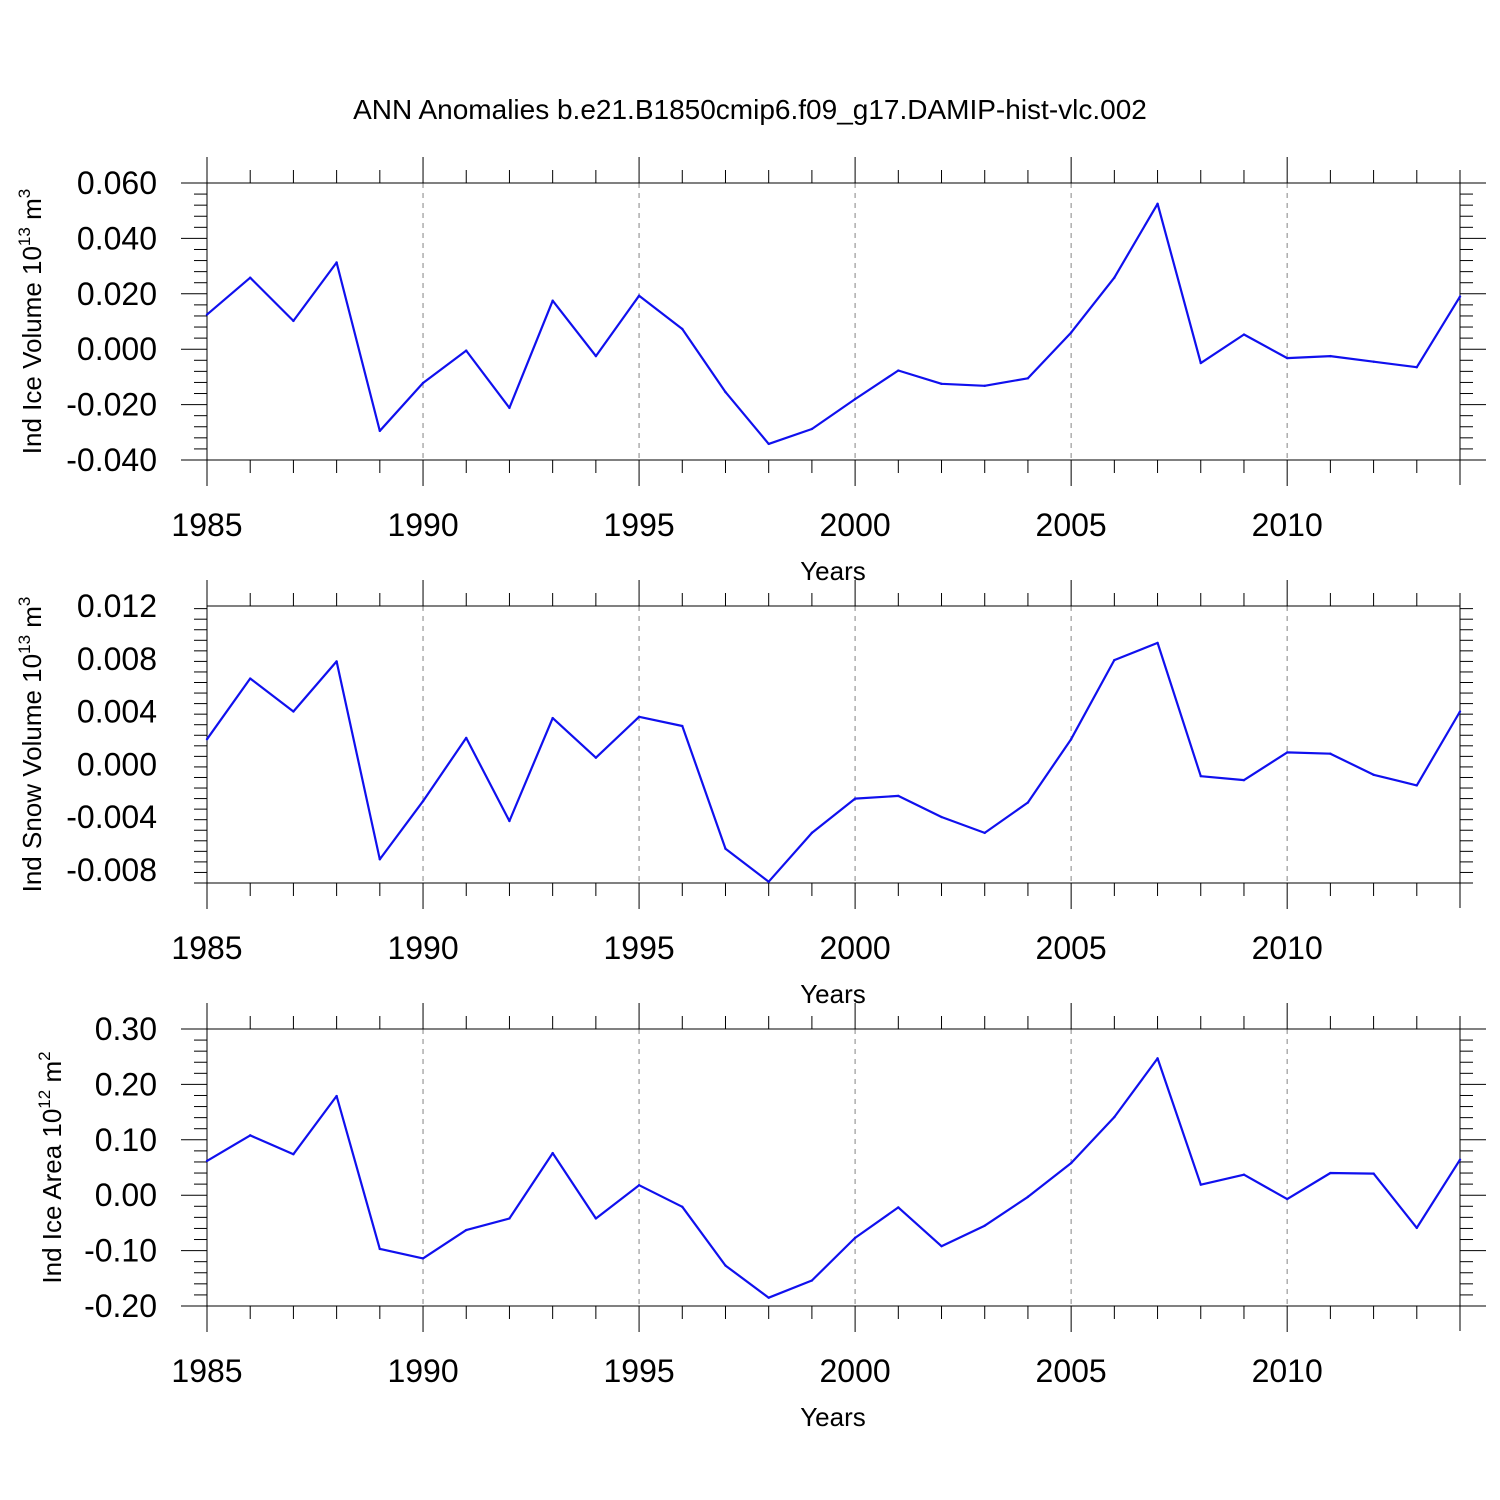 The width and height of the screenshot is (1500, 1500). What do you see at coordinates (32, 350) in the screenshot?
I see `y-axis-title-part: Ind Ice Volume 10` at bounding box center [32, 350].